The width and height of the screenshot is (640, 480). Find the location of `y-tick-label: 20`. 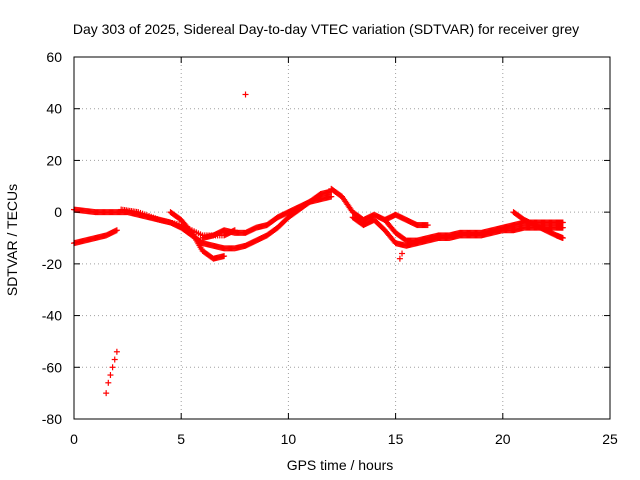

y-tick-label: 20 is located at coordinates (54, 160).